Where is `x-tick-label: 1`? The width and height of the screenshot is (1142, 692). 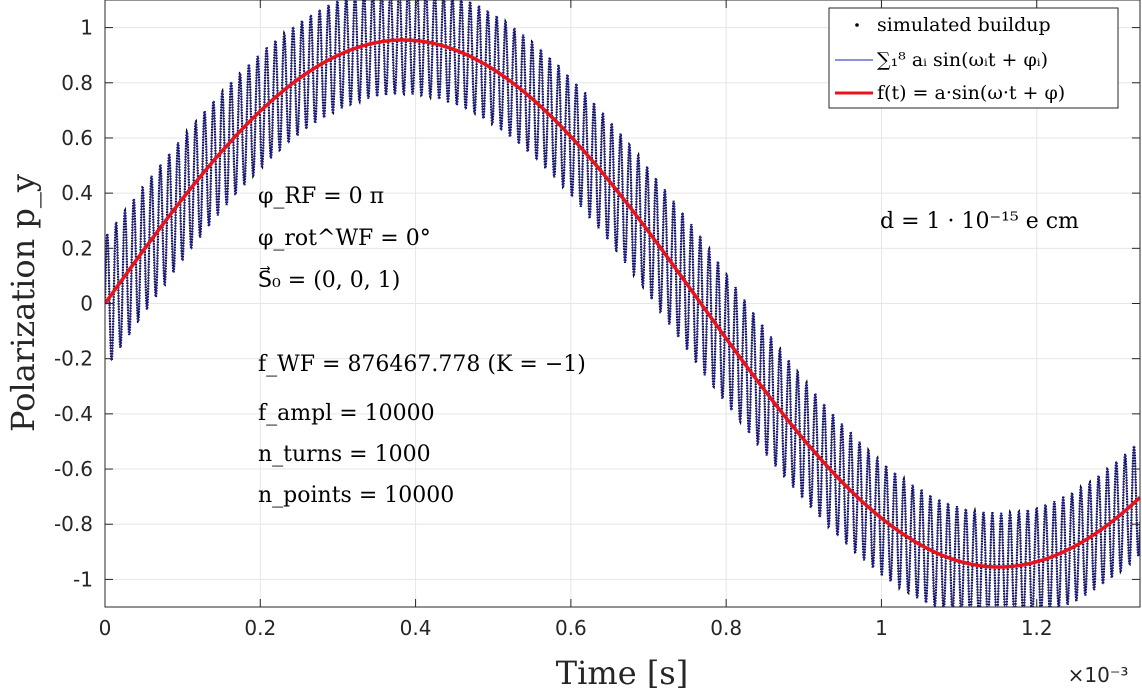
x-tick-label: 1 is located at coordinates (881, 628).